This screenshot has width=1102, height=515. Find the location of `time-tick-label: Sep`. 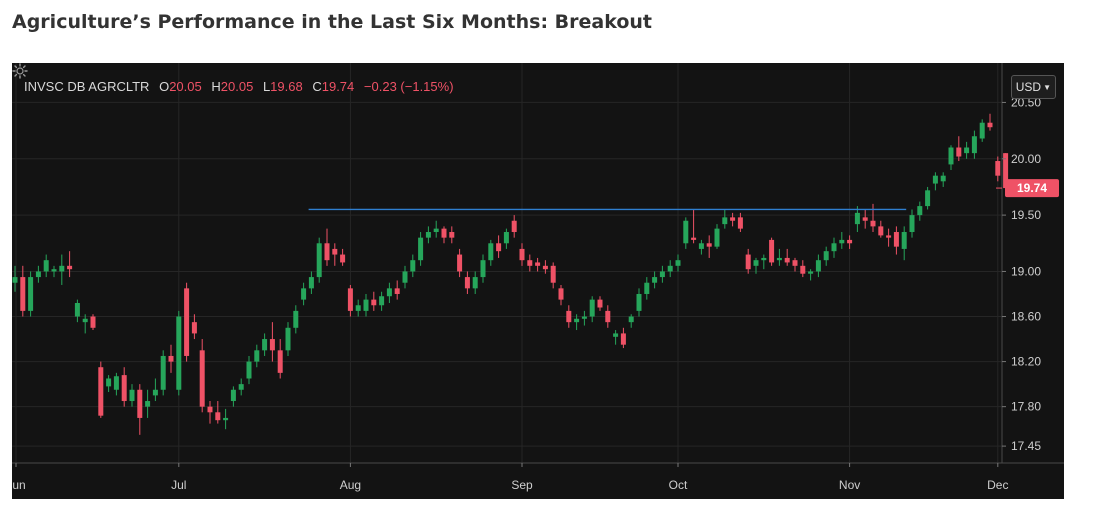

time-tick-label: Sep is located at coordinates (522, 485).